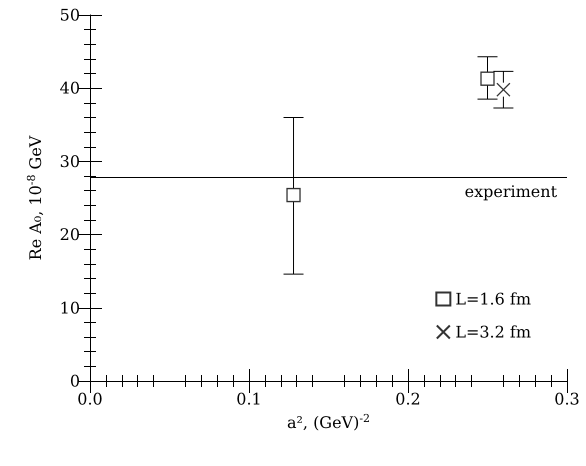 The image size is (586, 466). Describe the element at coordinates (90, 399) in the screenshot. I see `x-tick-label: 0.0` at that location.